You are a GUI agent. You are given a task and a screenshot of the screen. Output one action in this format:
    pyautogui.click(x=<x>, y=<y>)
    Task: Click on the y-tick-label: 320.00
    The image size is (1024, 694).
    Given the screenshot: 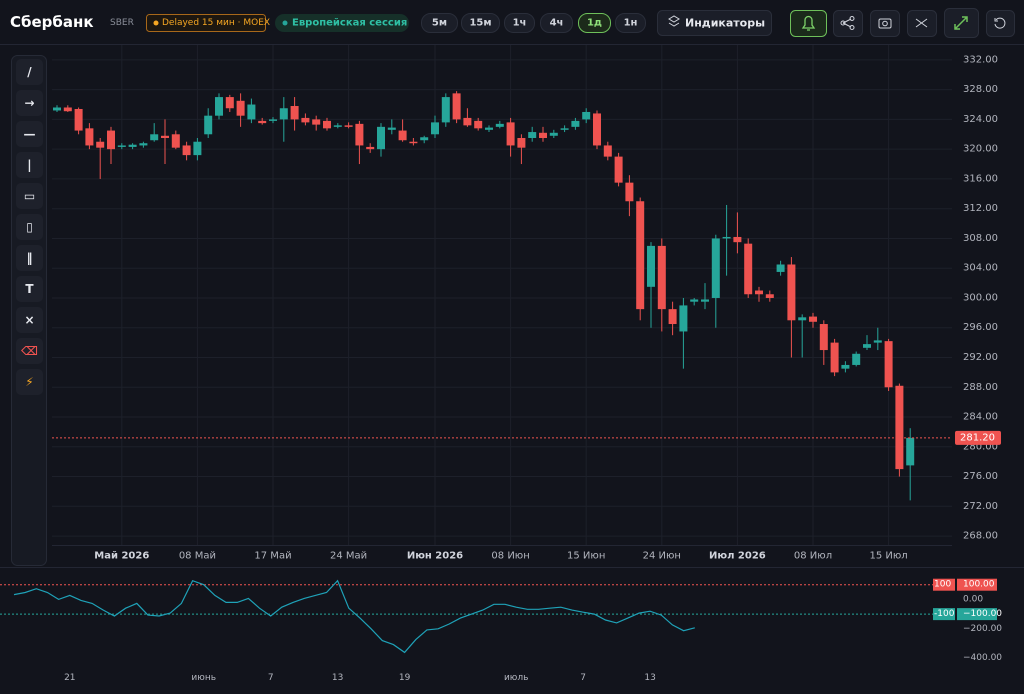 What is the action you would take?
    pyautogui.click(x=980, y=149)
    